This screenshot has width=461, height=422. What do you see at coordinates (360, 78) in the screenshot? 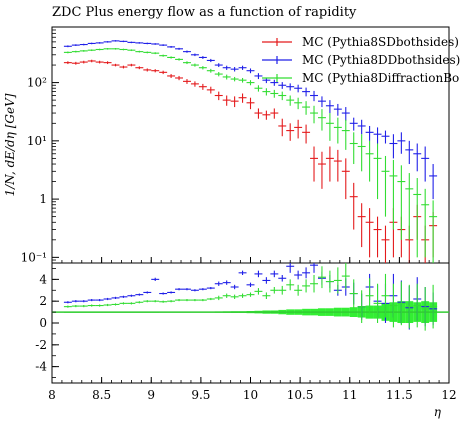
I see `legend-entry-3: MC (Pythia8DiffractionBo` at bounding box center [360, 78].